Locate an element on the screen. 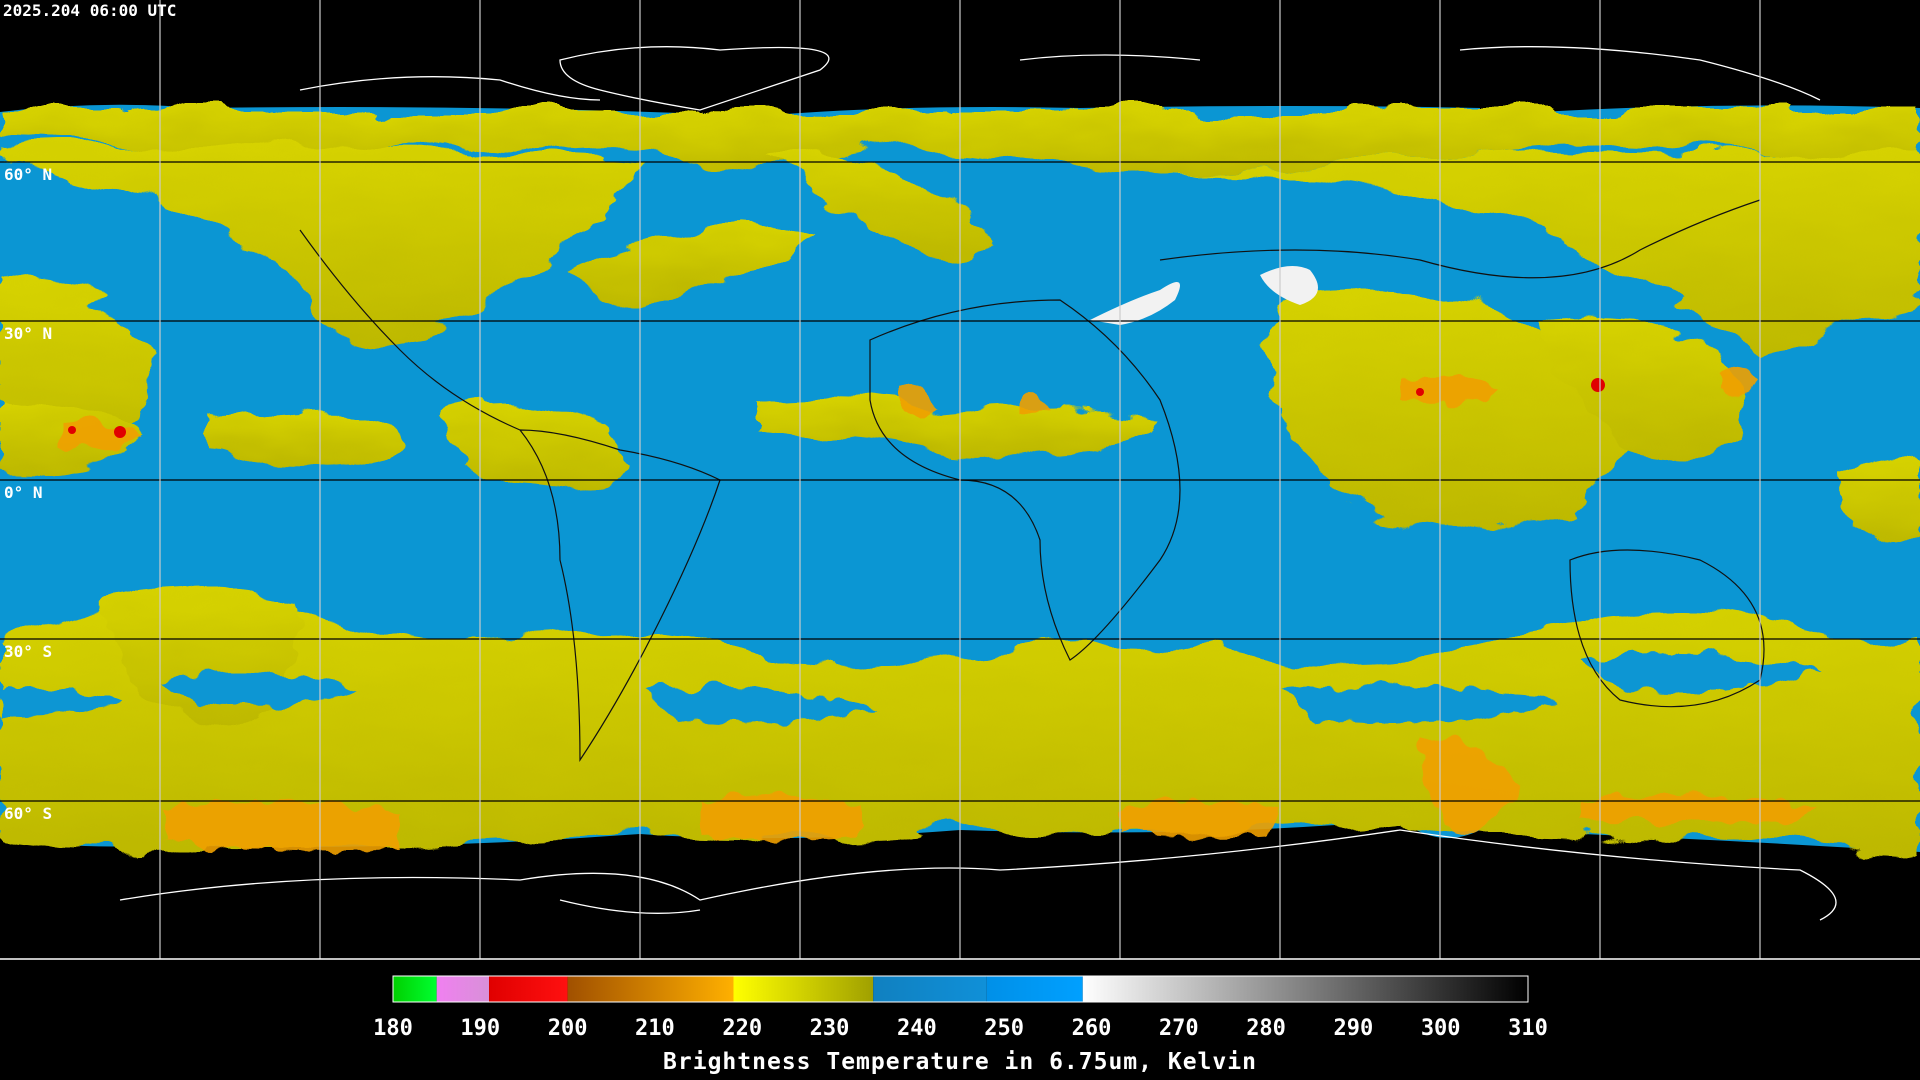 This screenshot has width=1920, height=1080. very-cold-spots is located at coordinates (836, 408).